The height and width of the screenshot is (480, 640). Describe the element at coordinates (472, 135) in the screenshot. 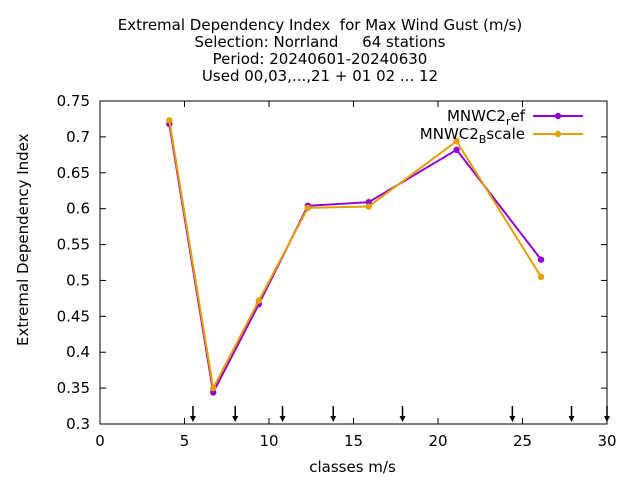

I see `legend-entry-label: MNWC2Bscale` at that location.